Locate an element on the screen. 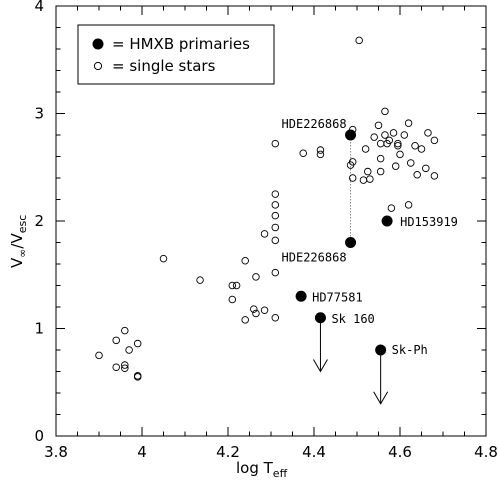 This screenshot has width=499, height=482. legend-open-marker is located at coordinates (98, 66).